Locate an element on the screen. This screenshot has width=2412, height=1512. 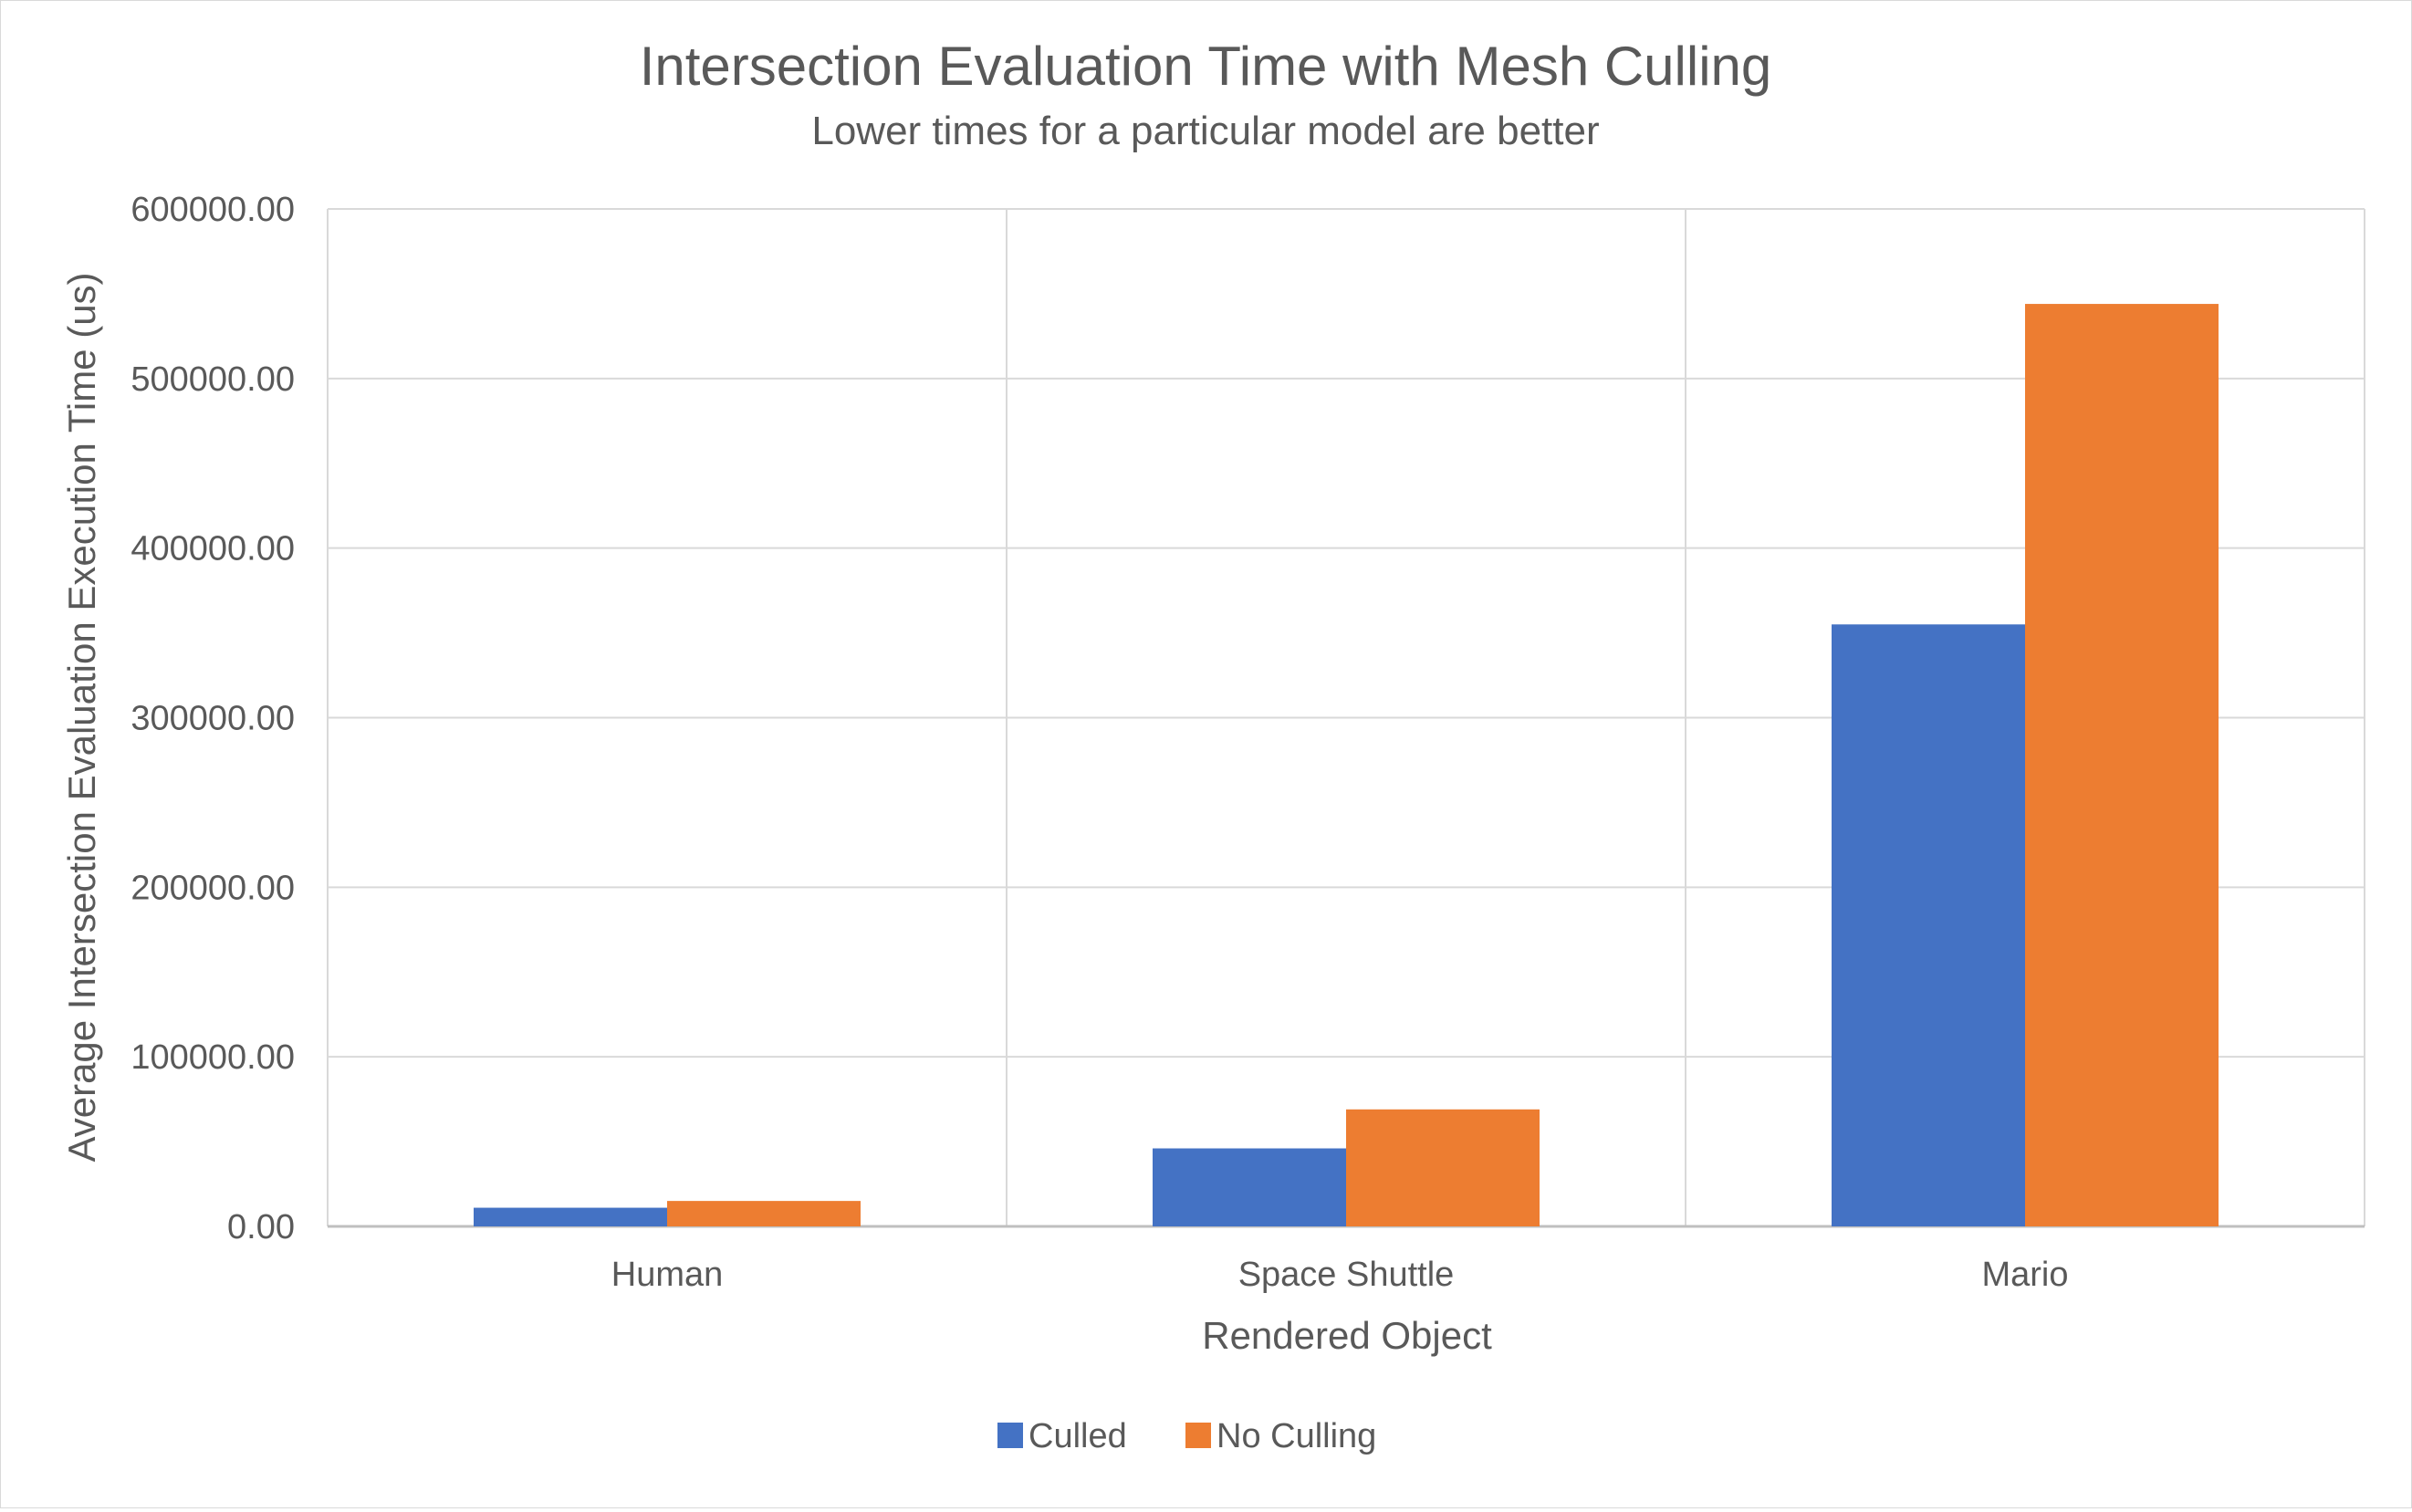
y-tick-label: 300000.00 is located at coordinates (213, 719).